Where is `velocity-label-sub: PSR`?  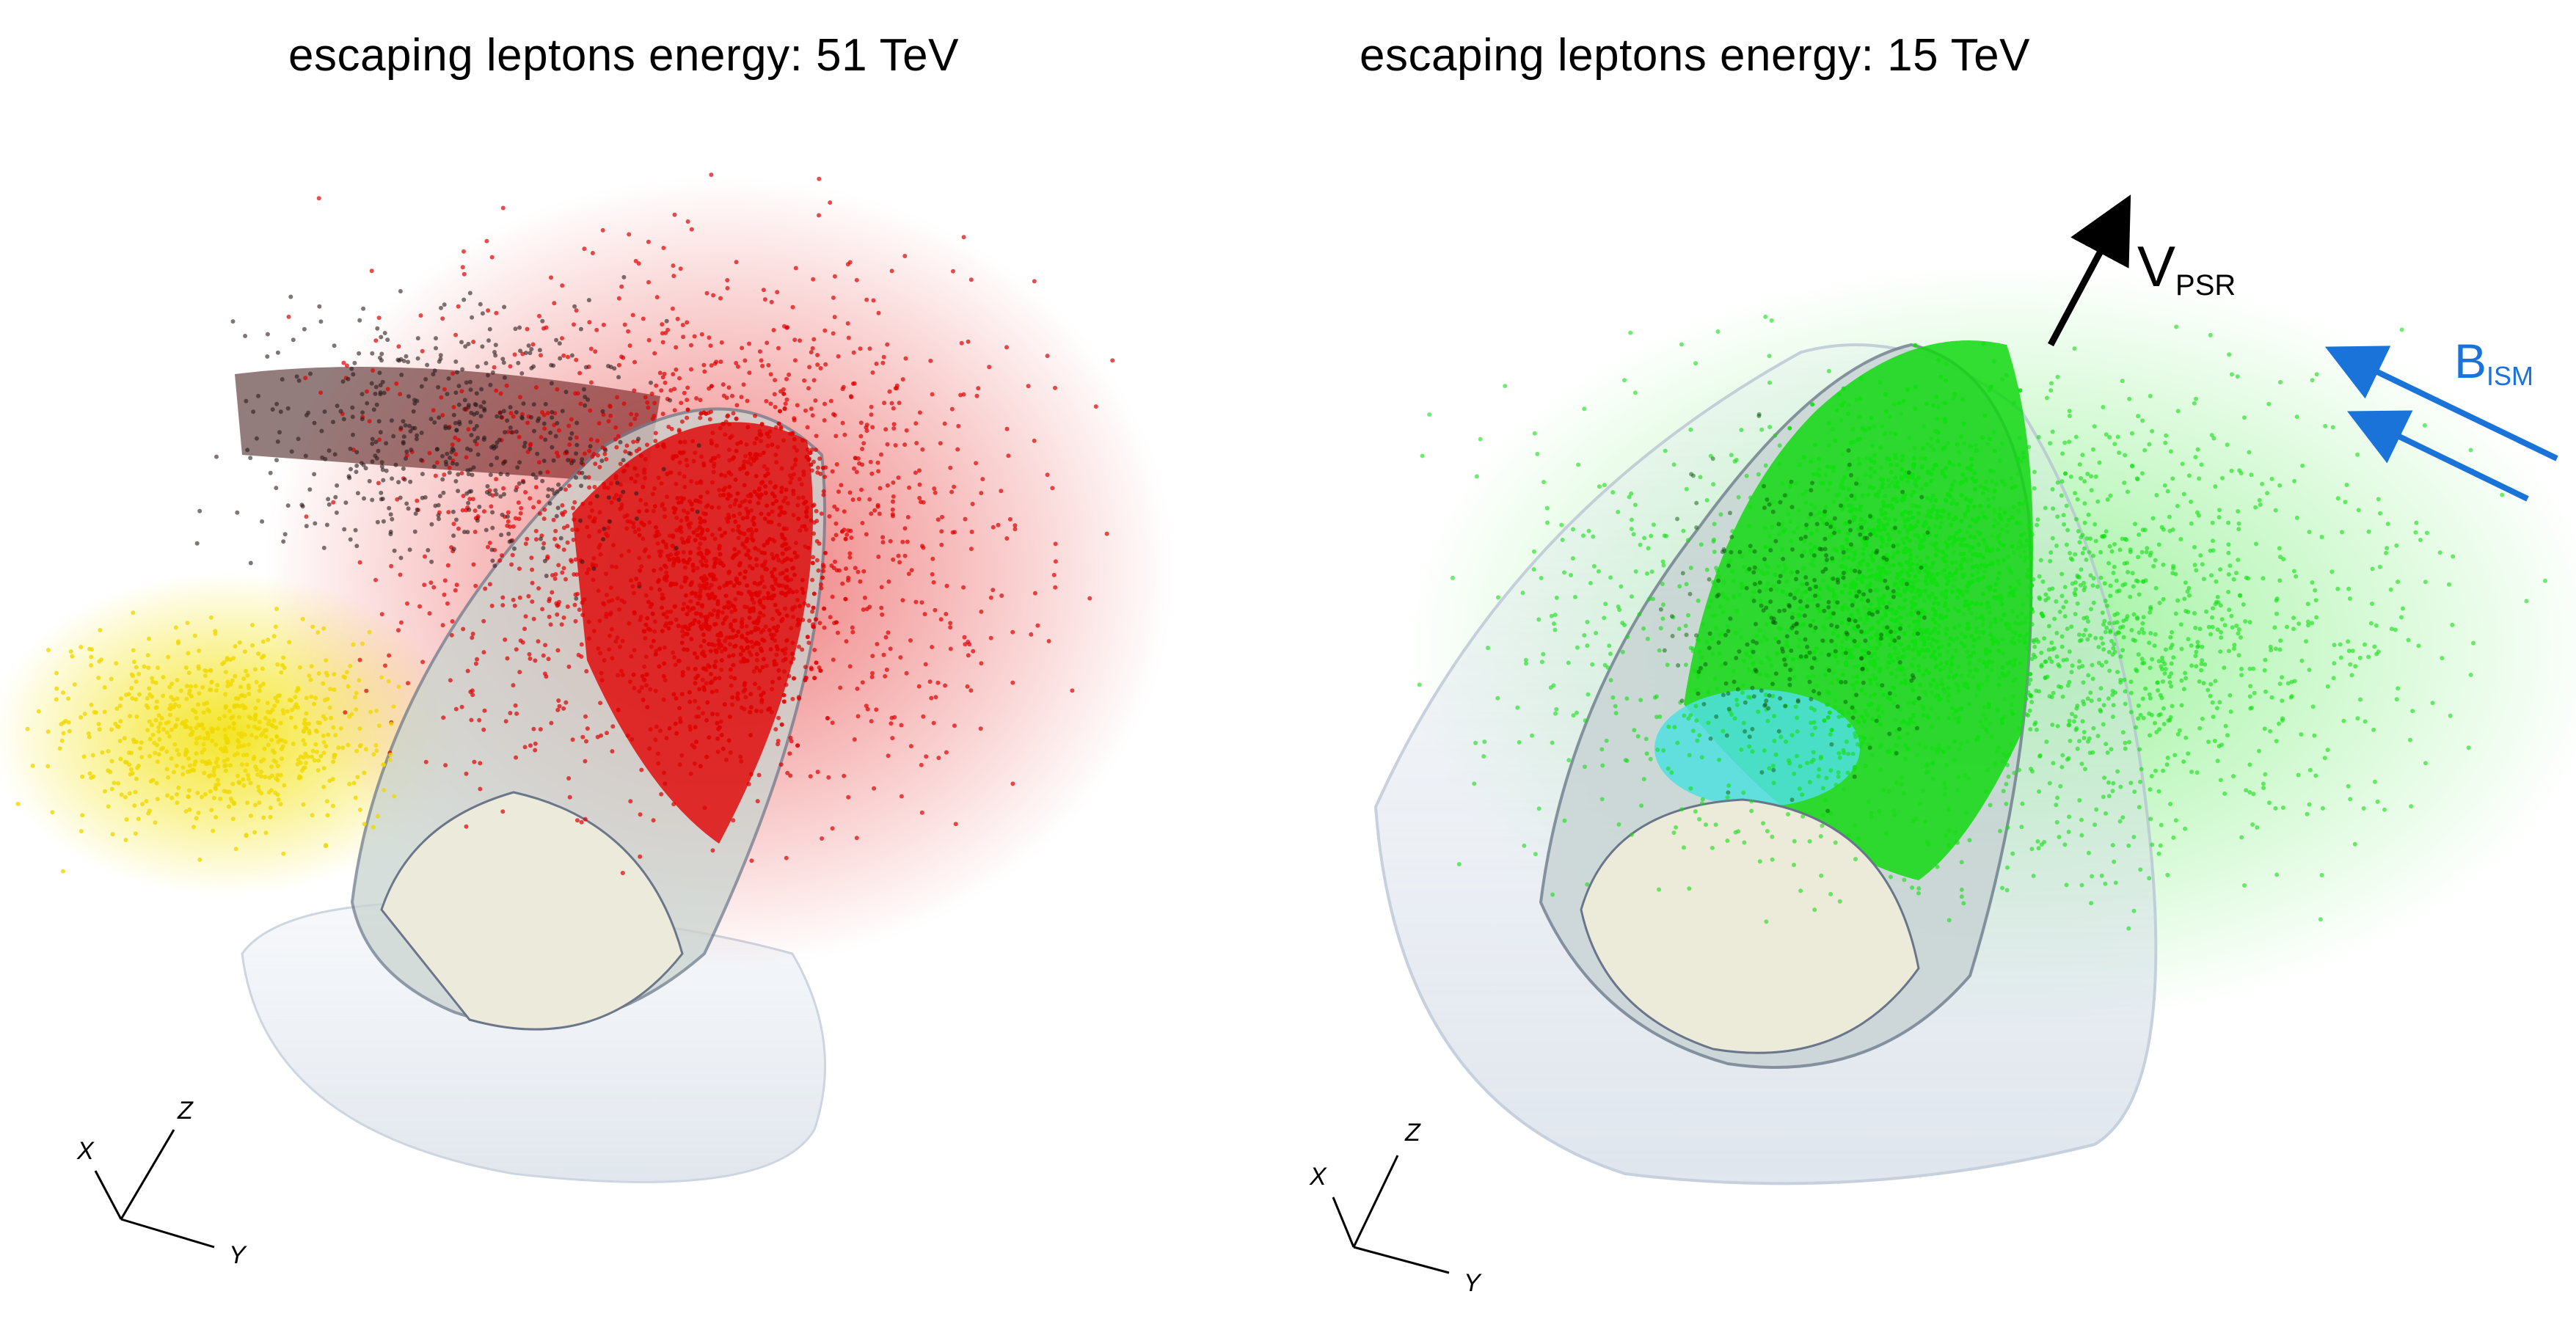 velocity-label-sub: PSR is located at coordinates (2206, 285).